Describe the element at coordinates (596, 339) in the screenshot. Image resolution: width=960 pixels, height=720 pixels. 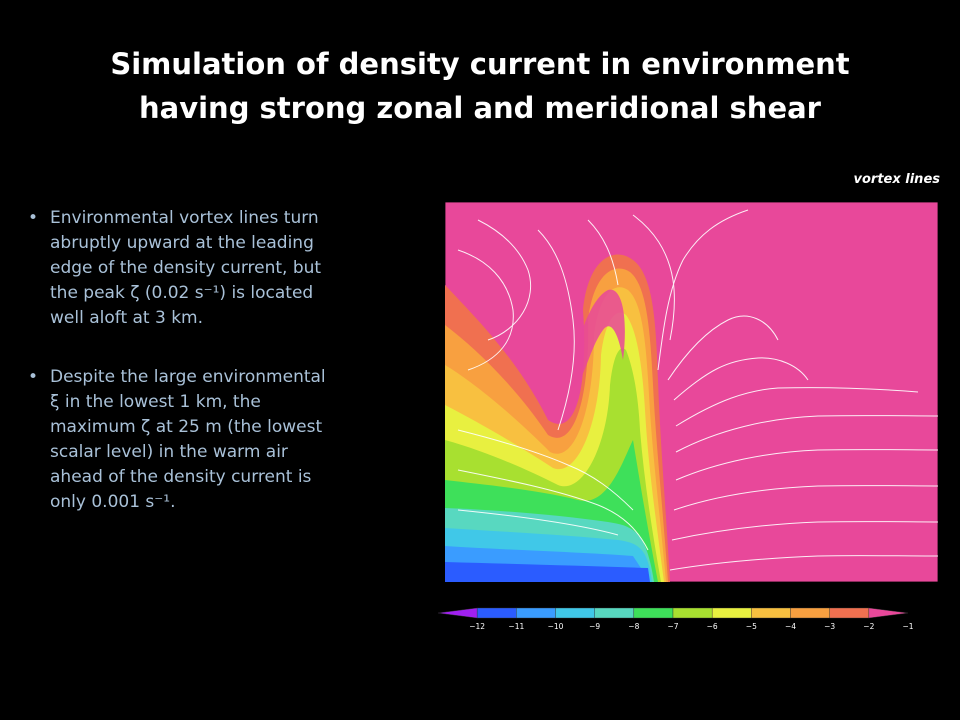
I see `contour-core` at that location.